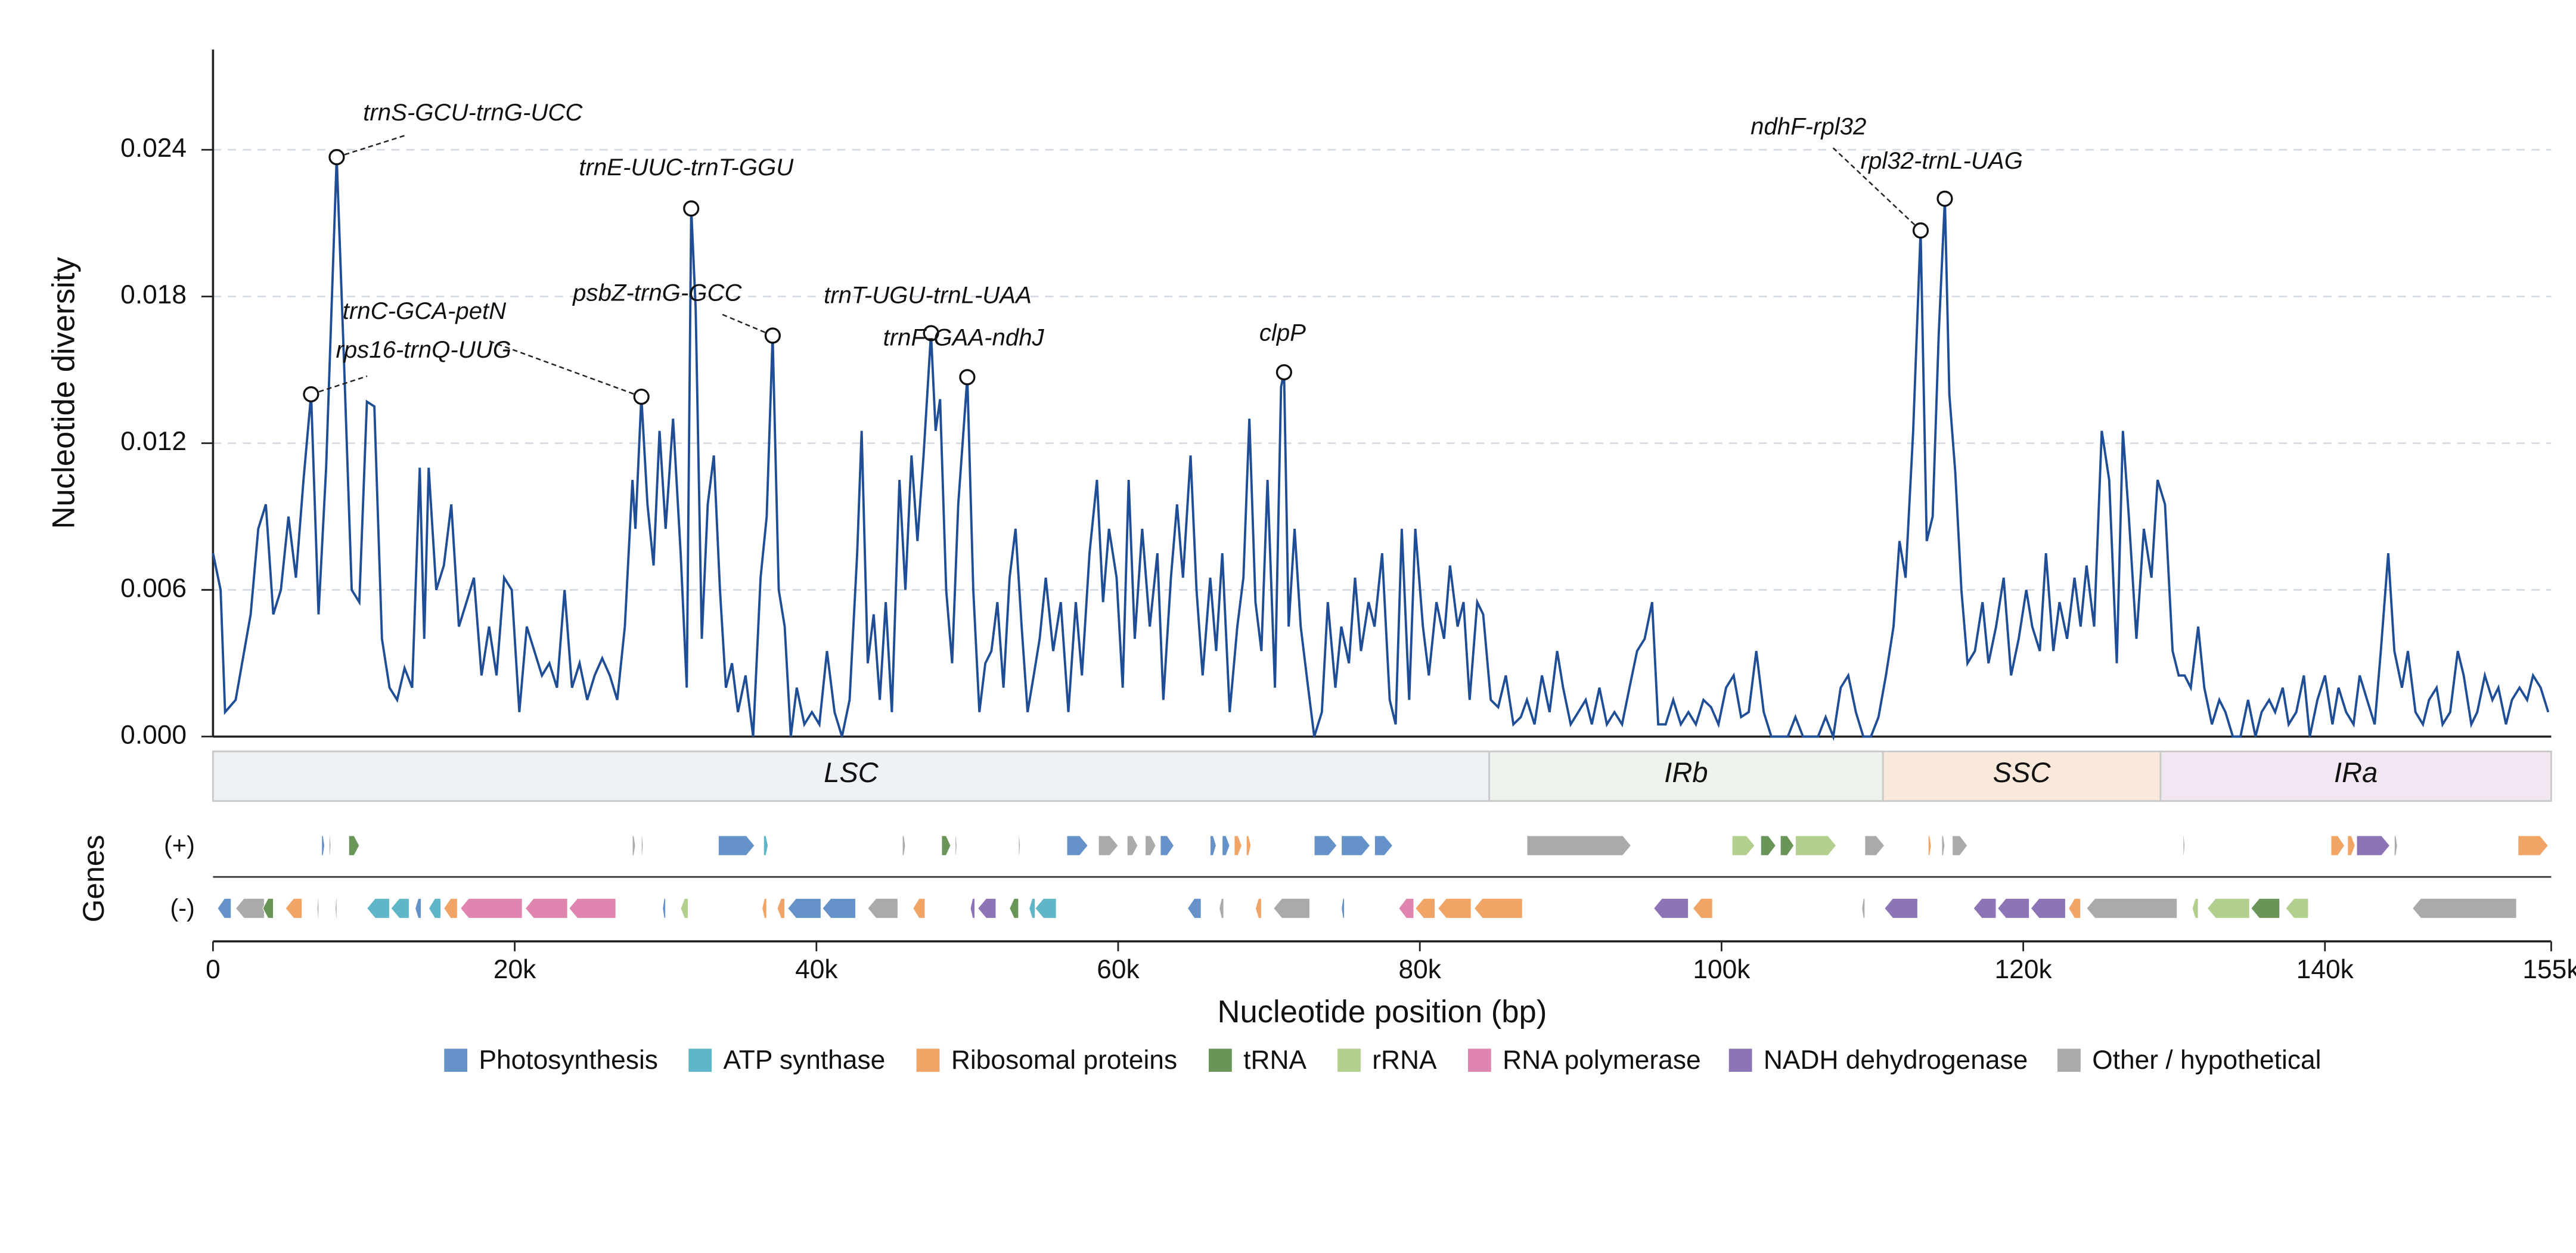  What do you see at coordinates (515, 969) in the screenshot?
I see `x-tick-label: 20k` at bounding box center [515, 969].